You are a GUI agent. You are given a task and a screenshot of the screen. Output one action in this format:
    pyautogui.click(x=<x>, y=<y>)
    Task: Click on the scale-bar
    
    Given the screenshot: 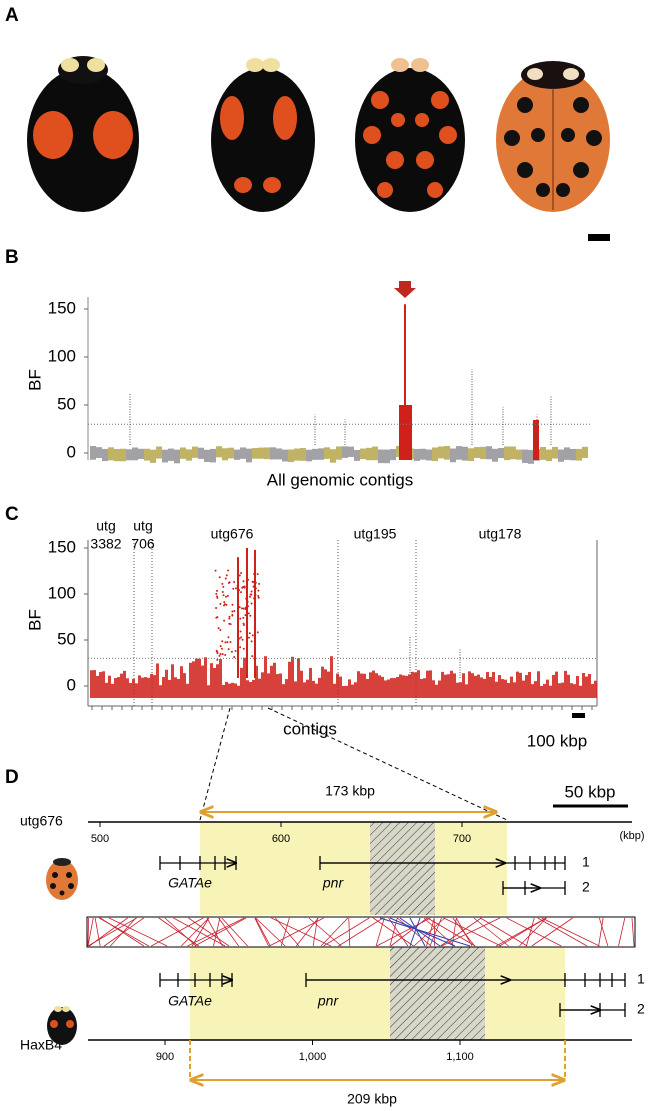 What is the action you would take?
    pyautogui.click(x=578, y=715)
    